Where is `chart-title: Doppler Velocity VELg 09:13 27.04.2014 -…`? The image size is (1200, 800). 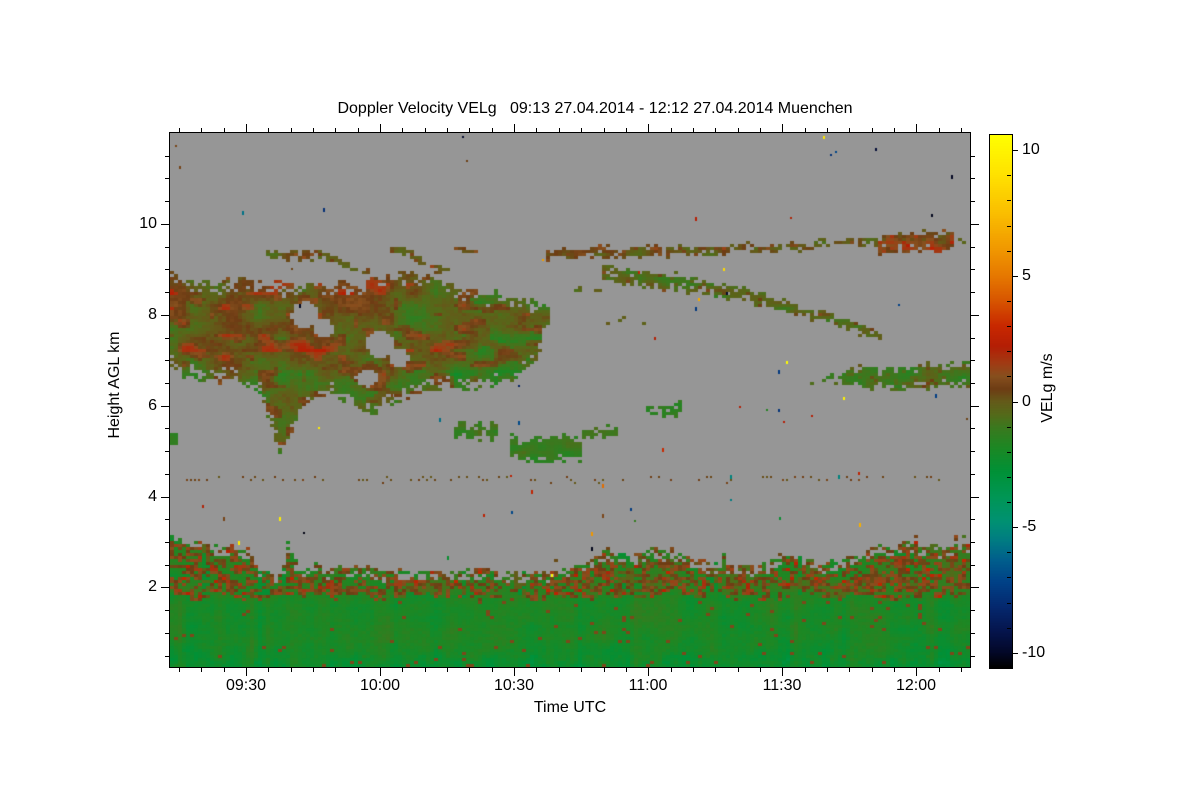 chart-title: Doppler Velocity VELg 09:13 27.04.2014 -… is located at coordinates (595, 108).